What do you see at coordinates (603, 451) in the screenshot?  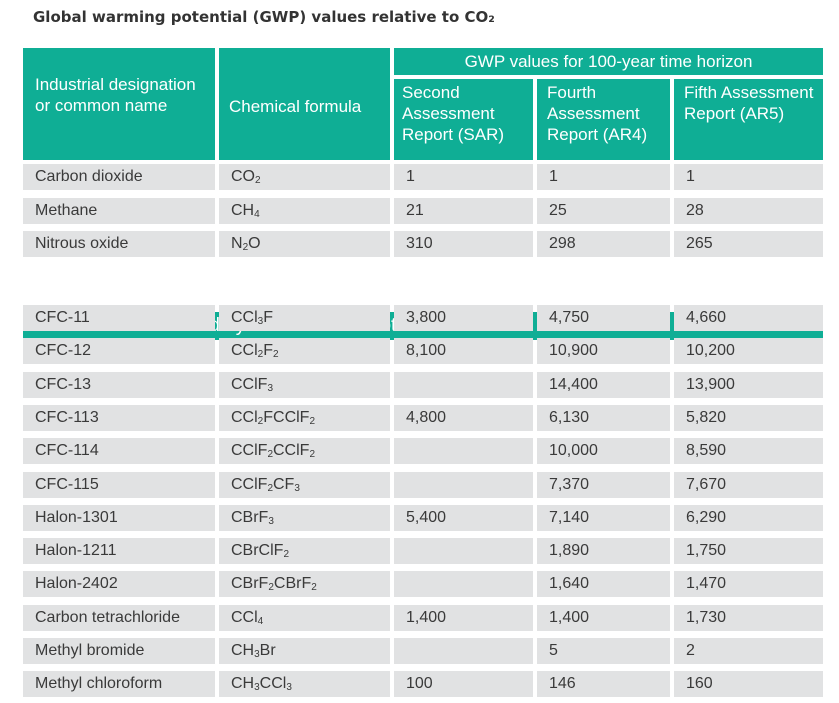 I see `cell-ar4: 10,000` at bounding box center [603, 451].